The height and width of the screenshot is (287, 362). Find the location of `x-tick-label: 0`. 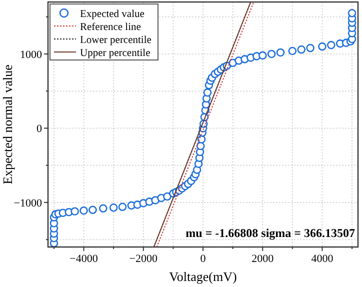

x-tick-label: 0 is located at coordinates (203, 259).